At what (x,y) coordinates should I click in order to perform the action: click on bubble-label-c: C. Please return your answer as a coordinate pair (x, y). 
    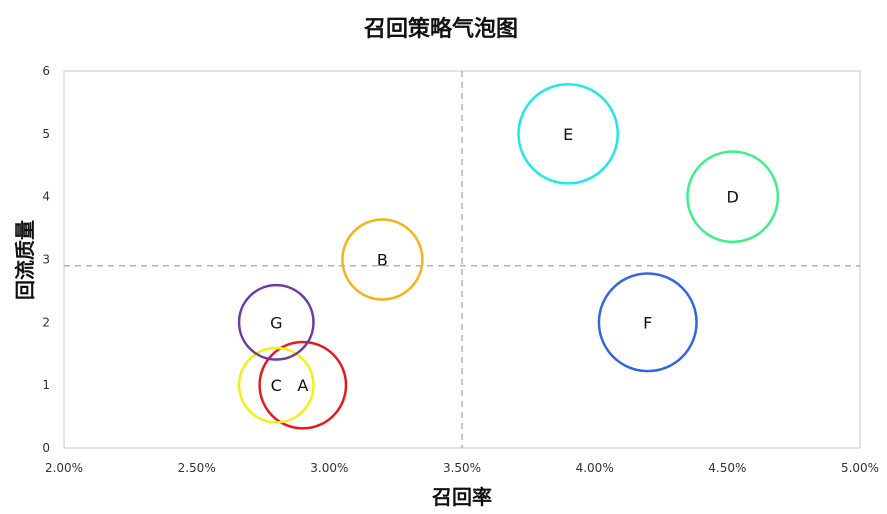
    Looking at the image, I should click on (276, 385).